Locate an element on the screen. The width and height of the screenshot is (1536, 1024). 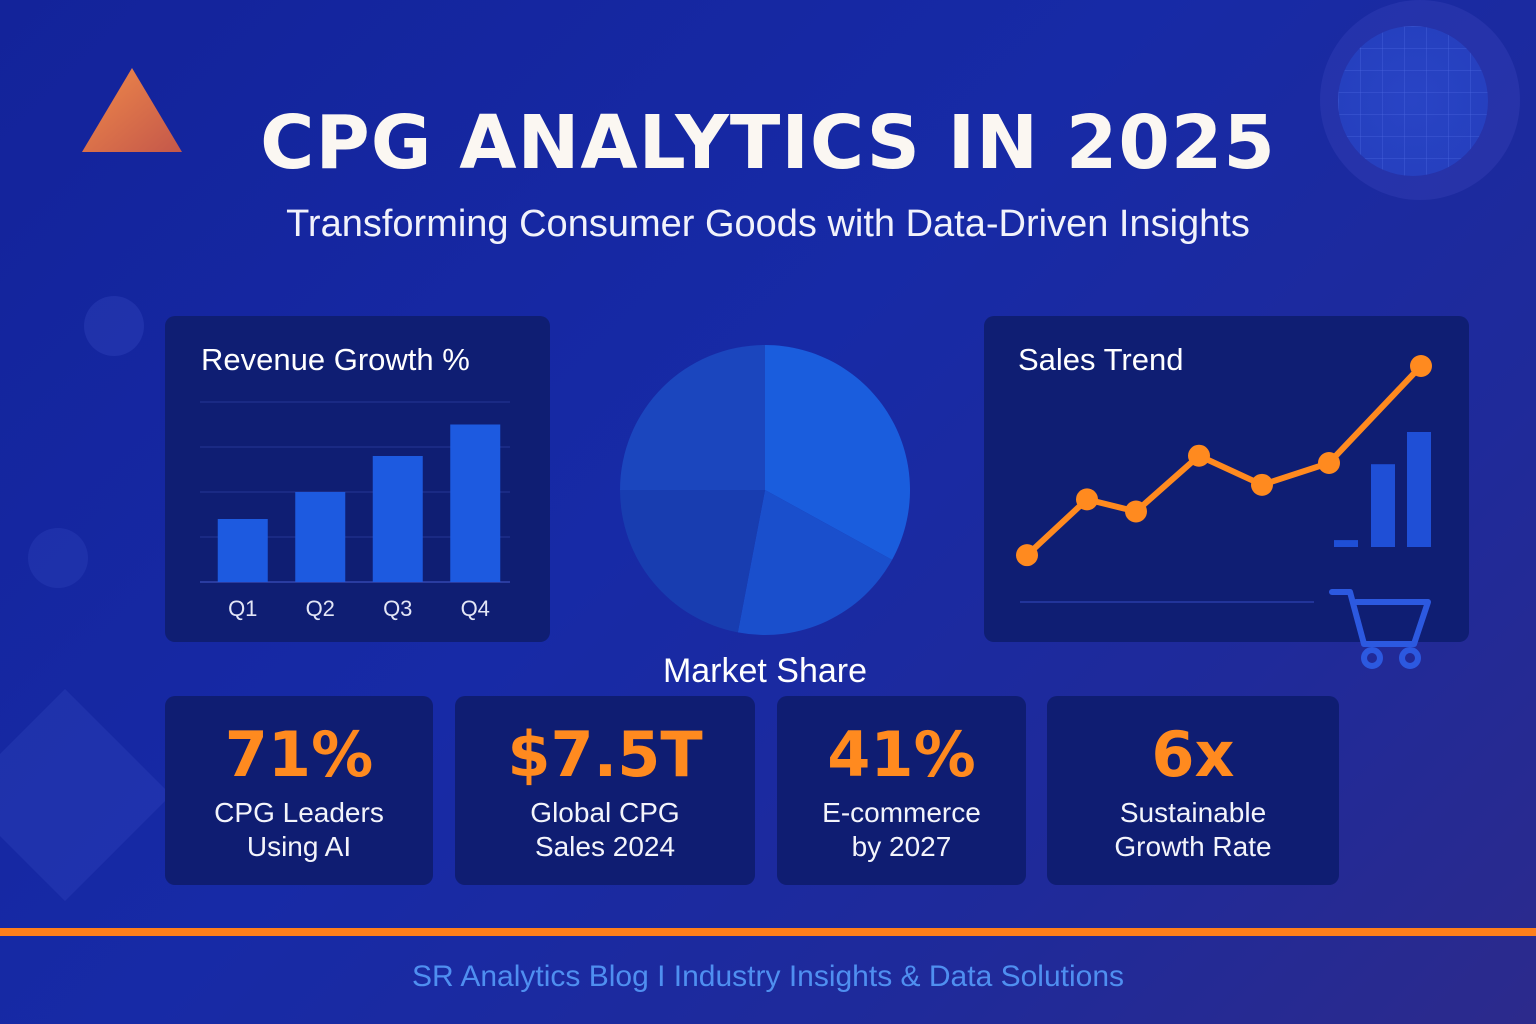
stat-card-global-sales: $7.5T Global CPG Sales 2024 is located at coordinates (605, 790).